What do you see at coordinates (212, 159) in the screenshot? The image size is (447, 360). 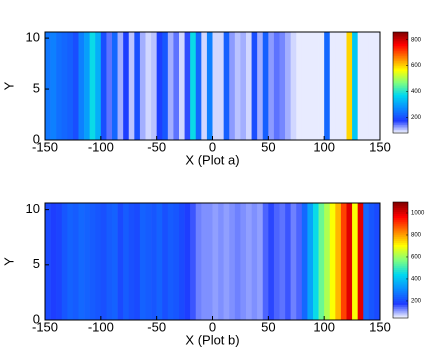 I see `x-axis-label: X (Plot a)` at bounding box center [212, 159].